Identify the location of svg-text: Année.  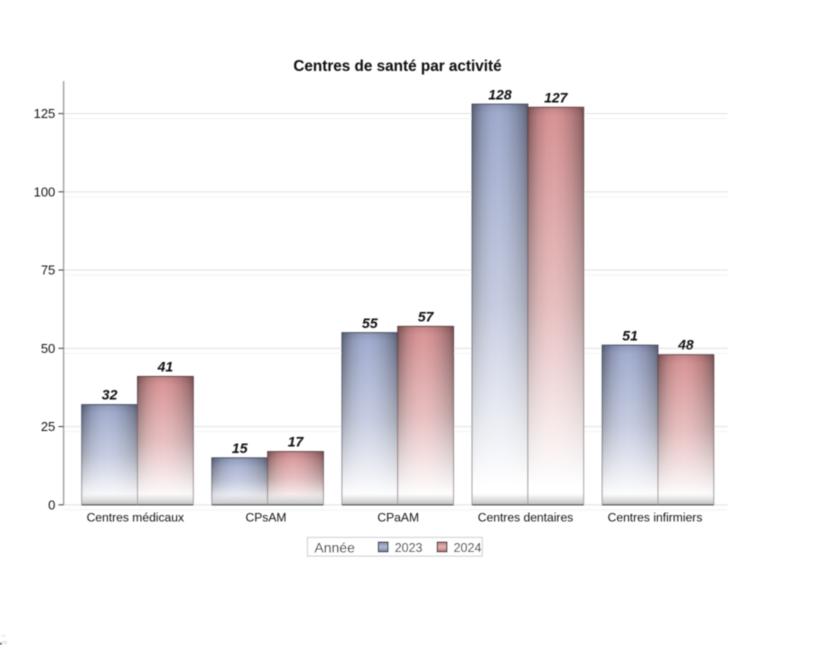
(334, 547).